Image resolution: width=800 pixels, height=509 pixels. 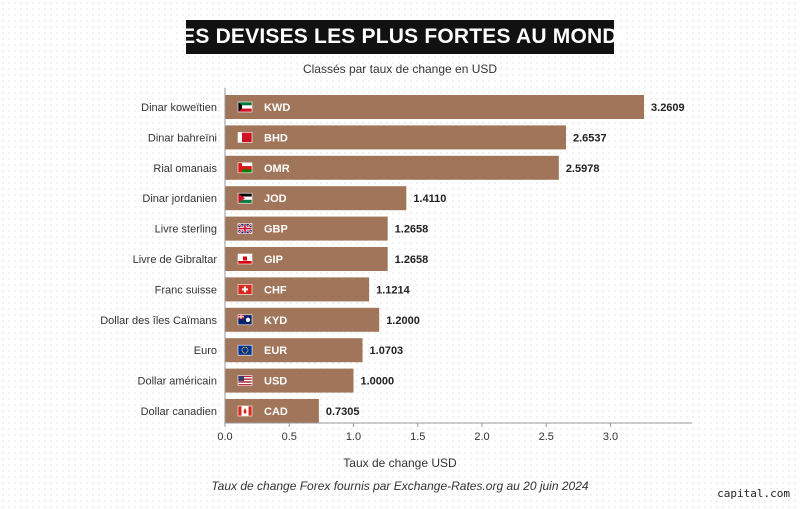 What do you see at coordinates (245, 411) in the screenshot?
I see `canada-flag-icon` at bounding box center [245, 411].